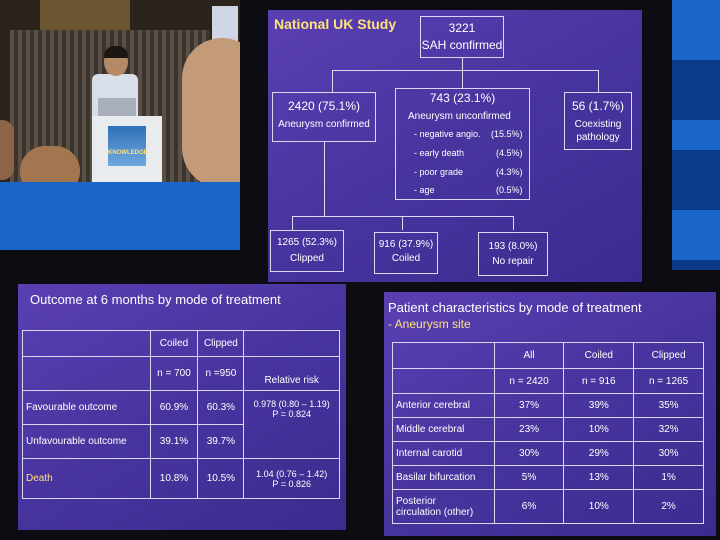 The image size is (720, 540). What do you see at coordinates (155, 299) in the screenshot?
I see `outcome-title: Outcome at 6 months by mode of treatment` at bounding box center [155, 299].